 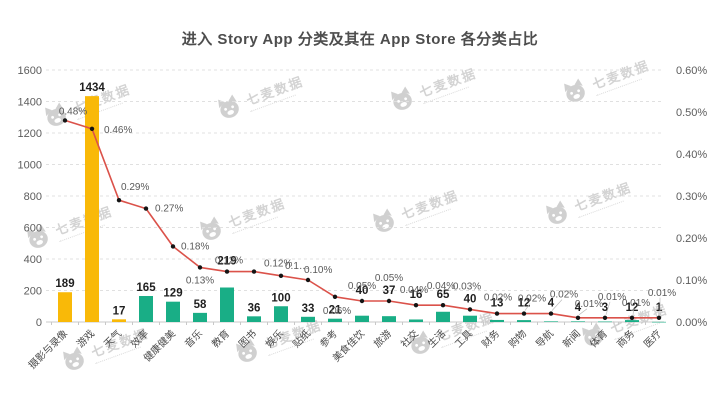 What do you see at coordinates (33, 197) in the screenshot?
I see `left-axis-tick-label: 800` at bounding box center [33, 197].